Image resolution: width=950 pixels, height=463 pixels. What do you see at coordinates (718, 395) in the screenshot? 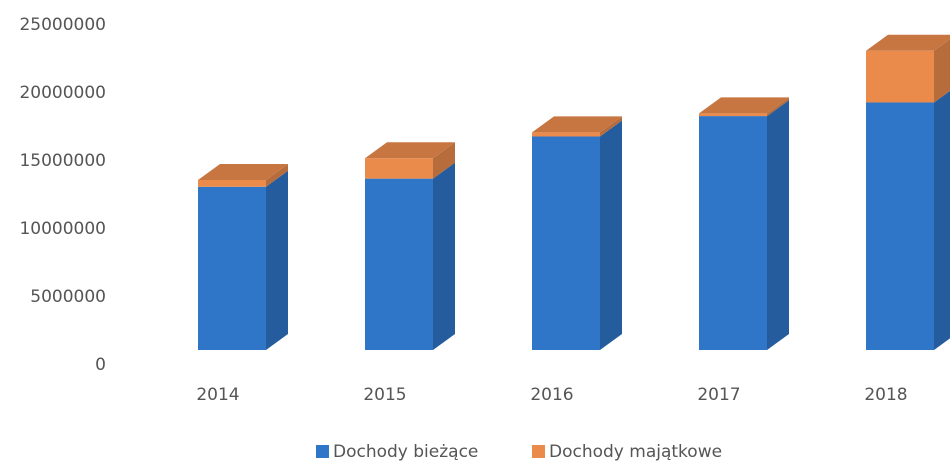
I see `x-tick-label: 2017` at bounding box center [718, 395].